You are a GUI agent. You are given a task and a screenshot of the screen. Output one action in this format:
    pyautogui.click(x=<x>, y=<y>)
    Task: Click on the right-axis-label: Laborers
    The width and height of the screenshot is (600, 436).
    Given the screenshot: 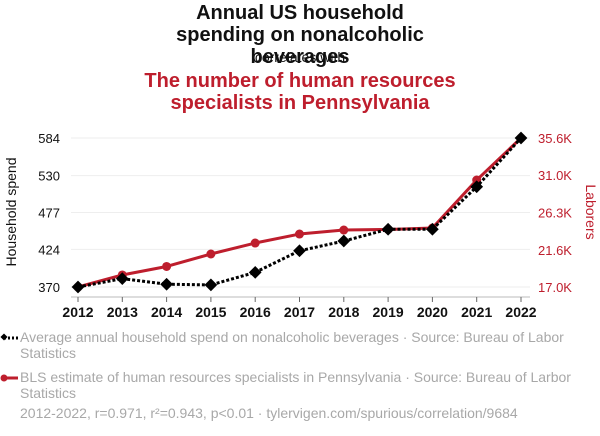 What is the action you would take?
    pyautogui.click(x=591, y=211)
    